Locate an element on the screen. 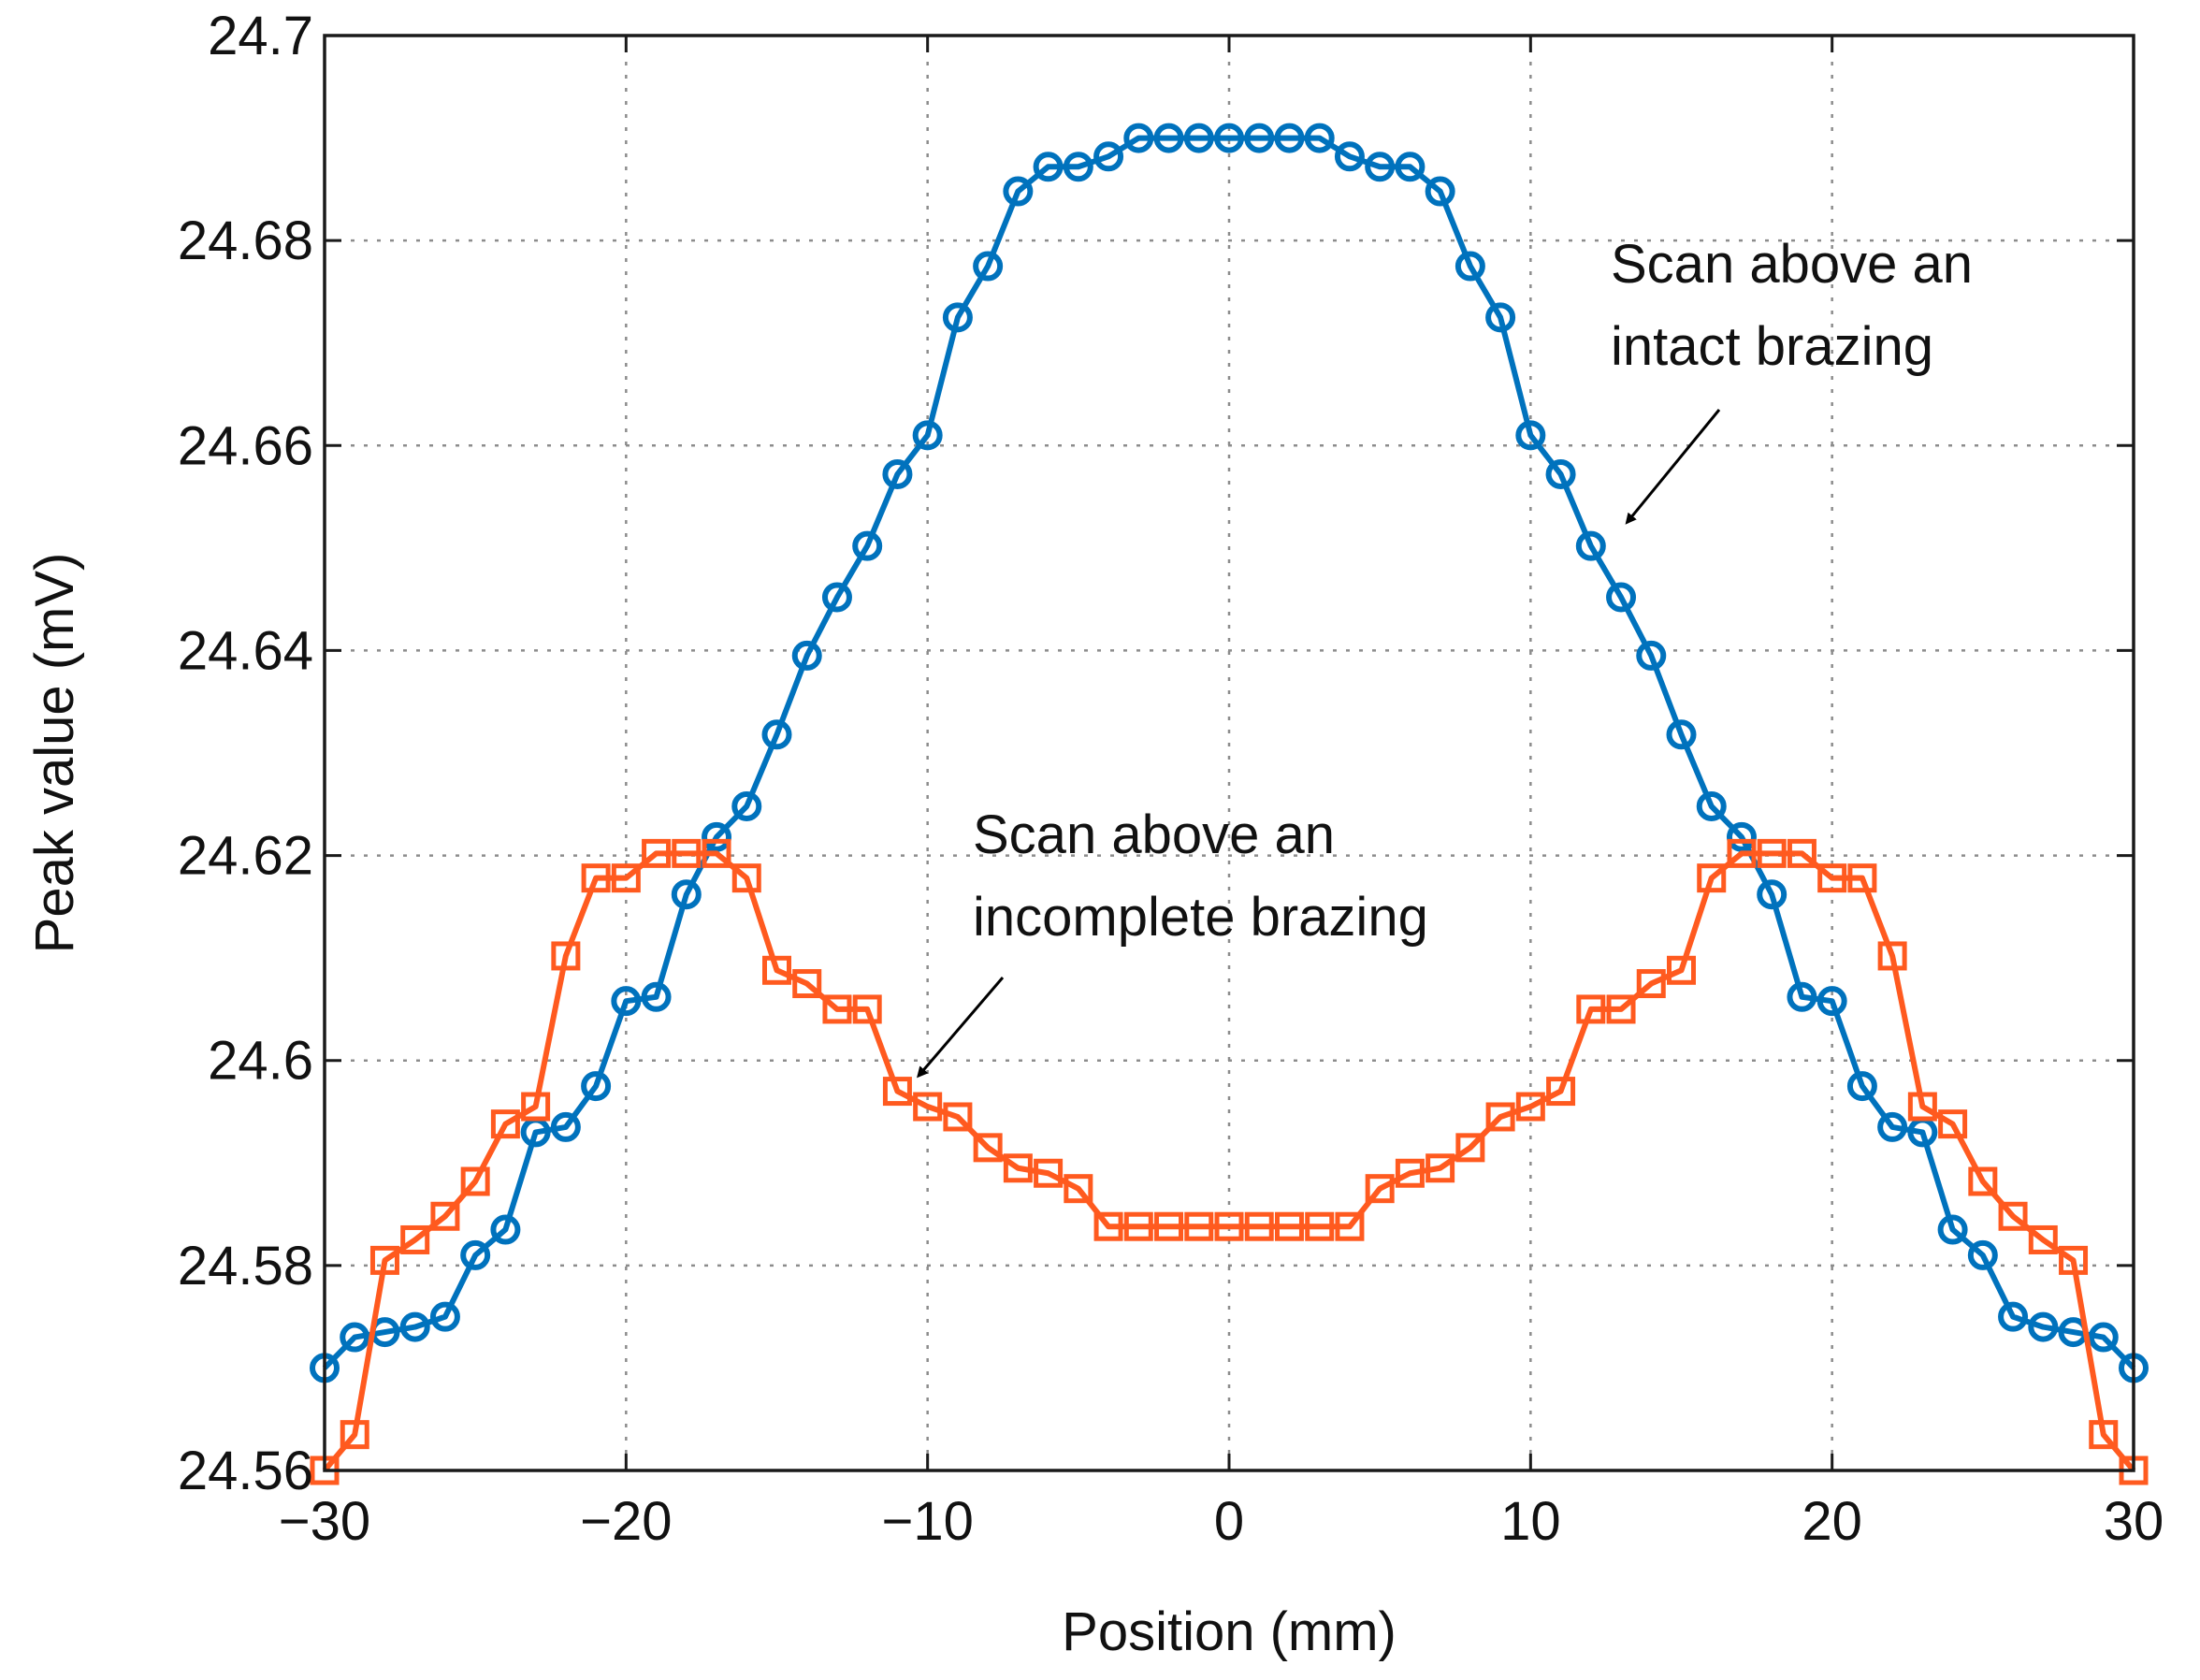 This screenshot has width=2200, height=1680. y-tick-label: 24.62 is located at coordinates (245, 856).